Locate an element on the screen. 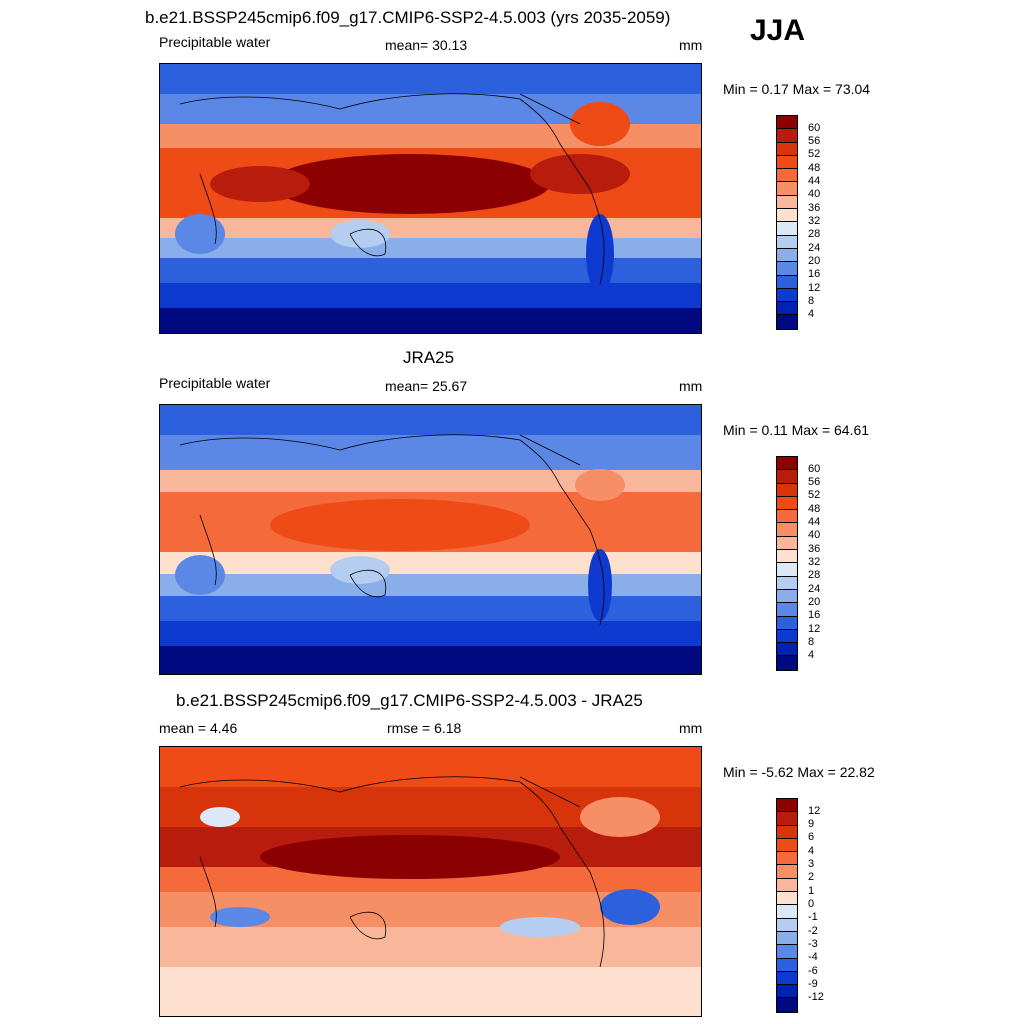 The image size is (1024, 1024). colorbar-tick-label: -3 is located at coordinates (813, 944).